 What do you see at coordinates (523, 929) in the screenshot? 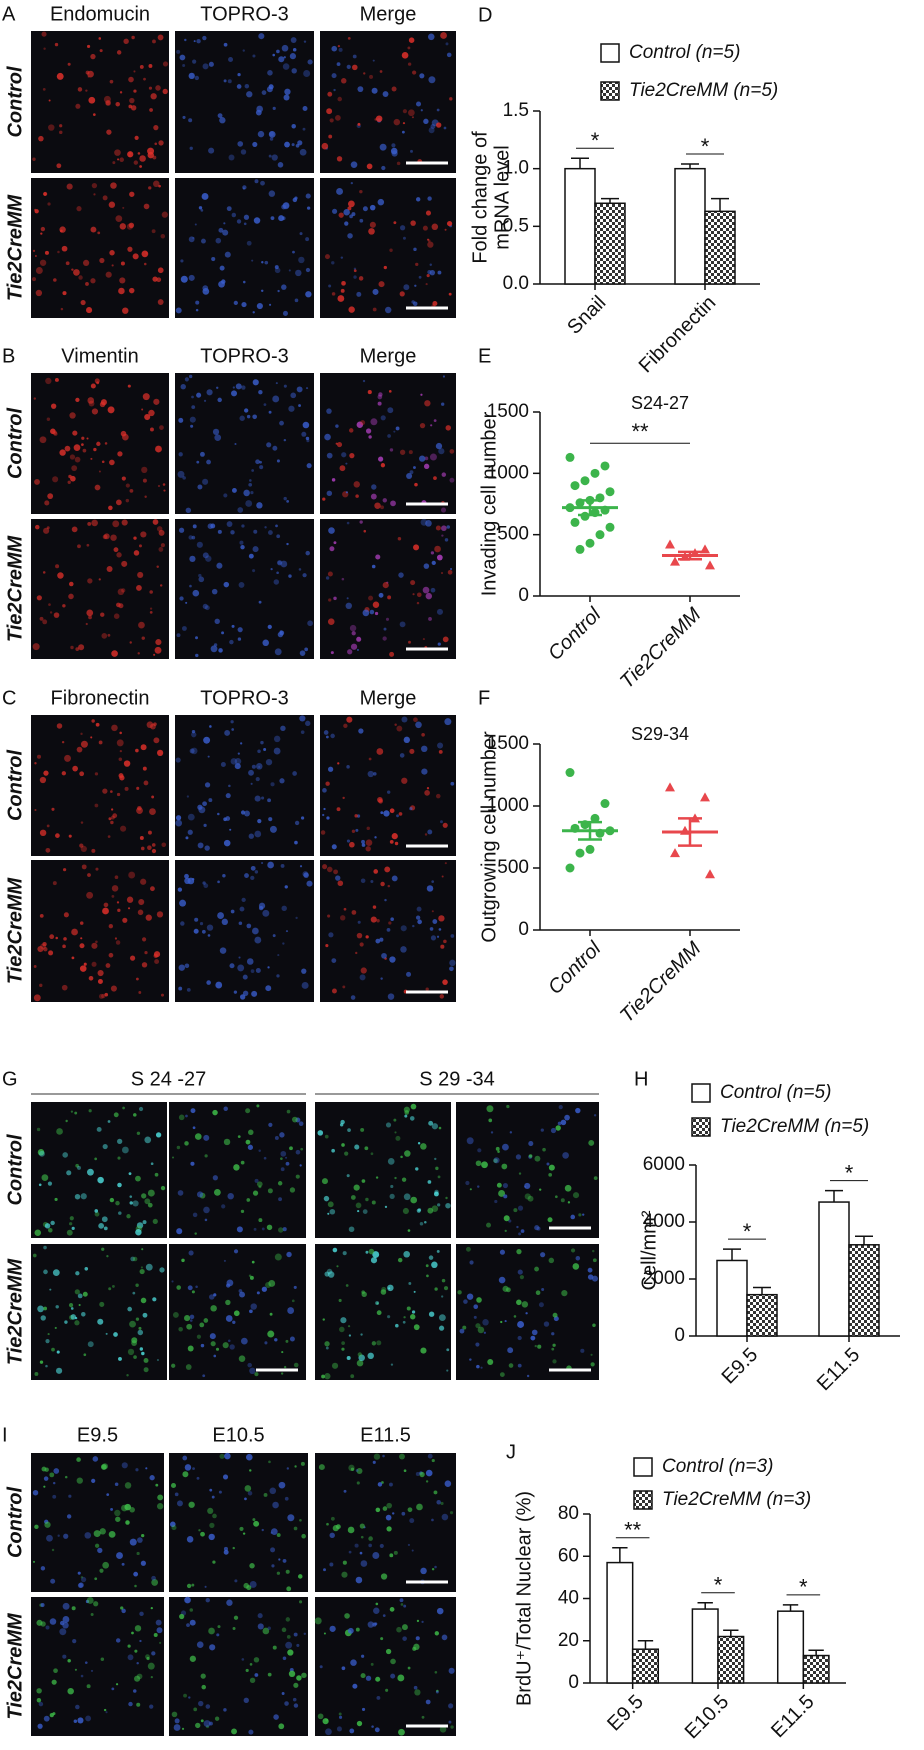
I see `y-tick-label: 0` at bounding box center [523, 929].